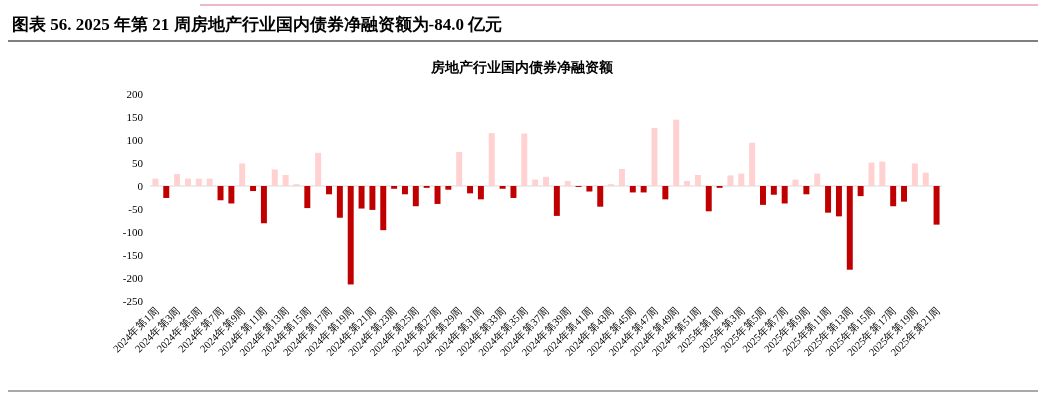 The height and width of the screenshot is (415, 1046). What do you see at coordinates (135, 94) in the screenshot?
I see `y-tick-label: 200` at bounding box center [135, 94].